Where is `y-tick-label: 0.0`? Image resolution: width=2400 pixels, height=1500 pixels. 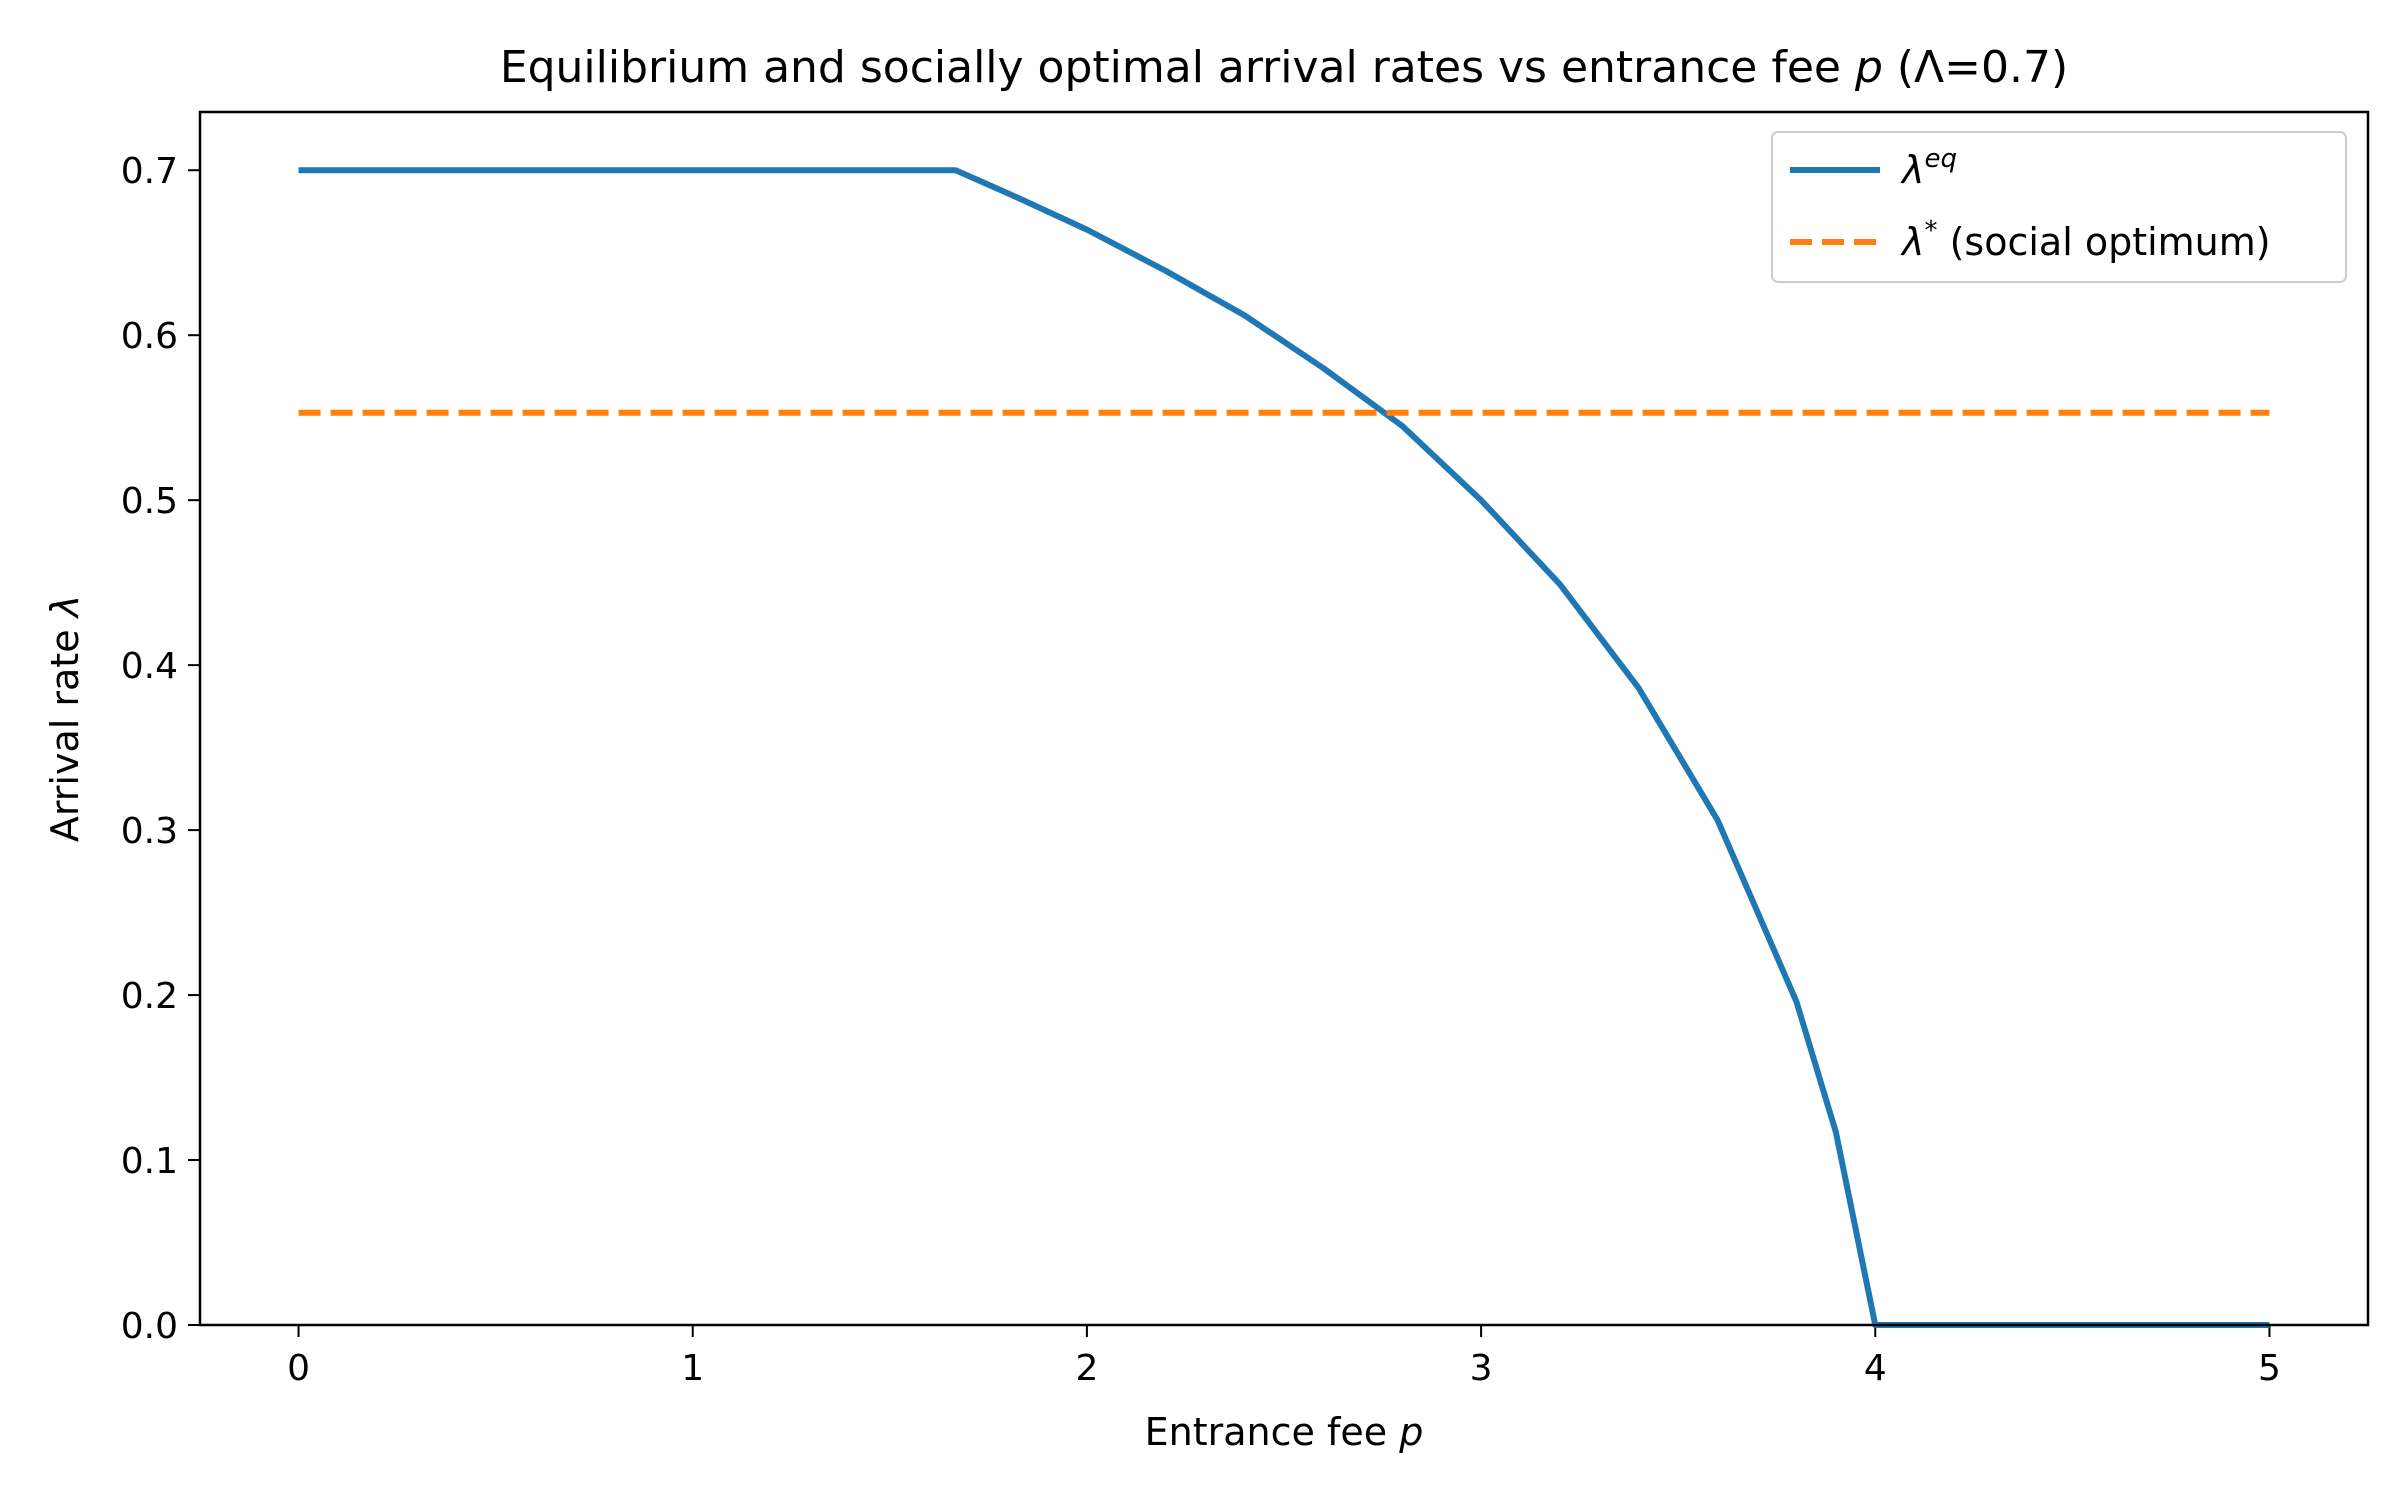 y-tick-label: 0.0 is located at coordinates (149, 1326).